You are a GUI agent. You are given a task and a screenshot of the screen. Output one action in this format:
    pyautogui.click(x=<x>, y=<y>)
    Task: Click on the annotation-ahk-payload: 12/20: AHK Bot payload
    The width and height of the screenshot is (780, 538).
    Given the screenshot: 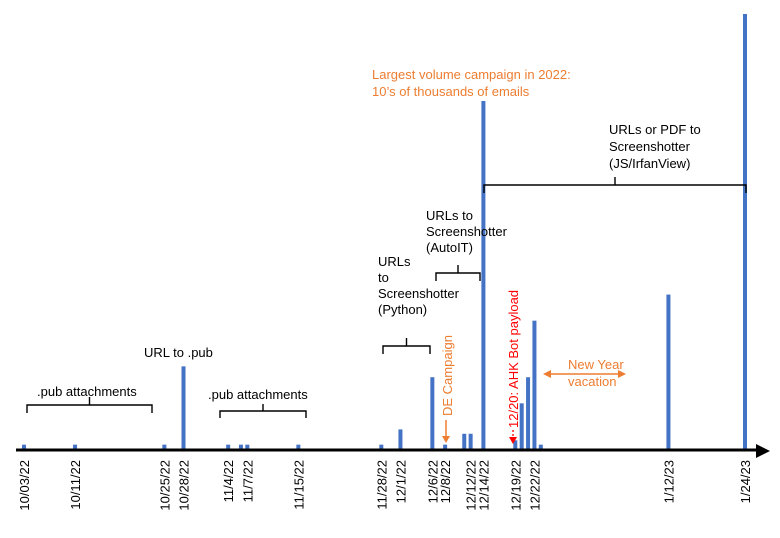 What is the action you would take?
    pyautogui.click(x=513, y=359)
    